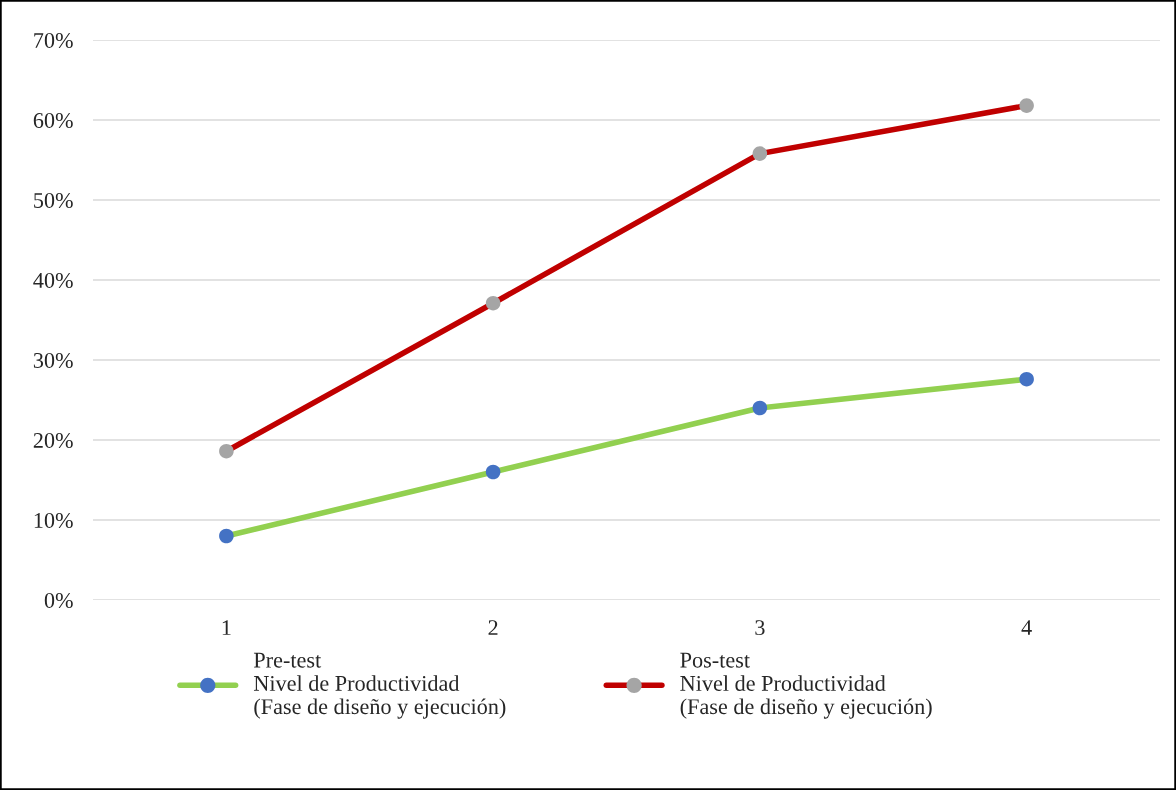 This screenshot has height=790, width=1176. I want to click on x-tick-label: 2, so click(493, 627).